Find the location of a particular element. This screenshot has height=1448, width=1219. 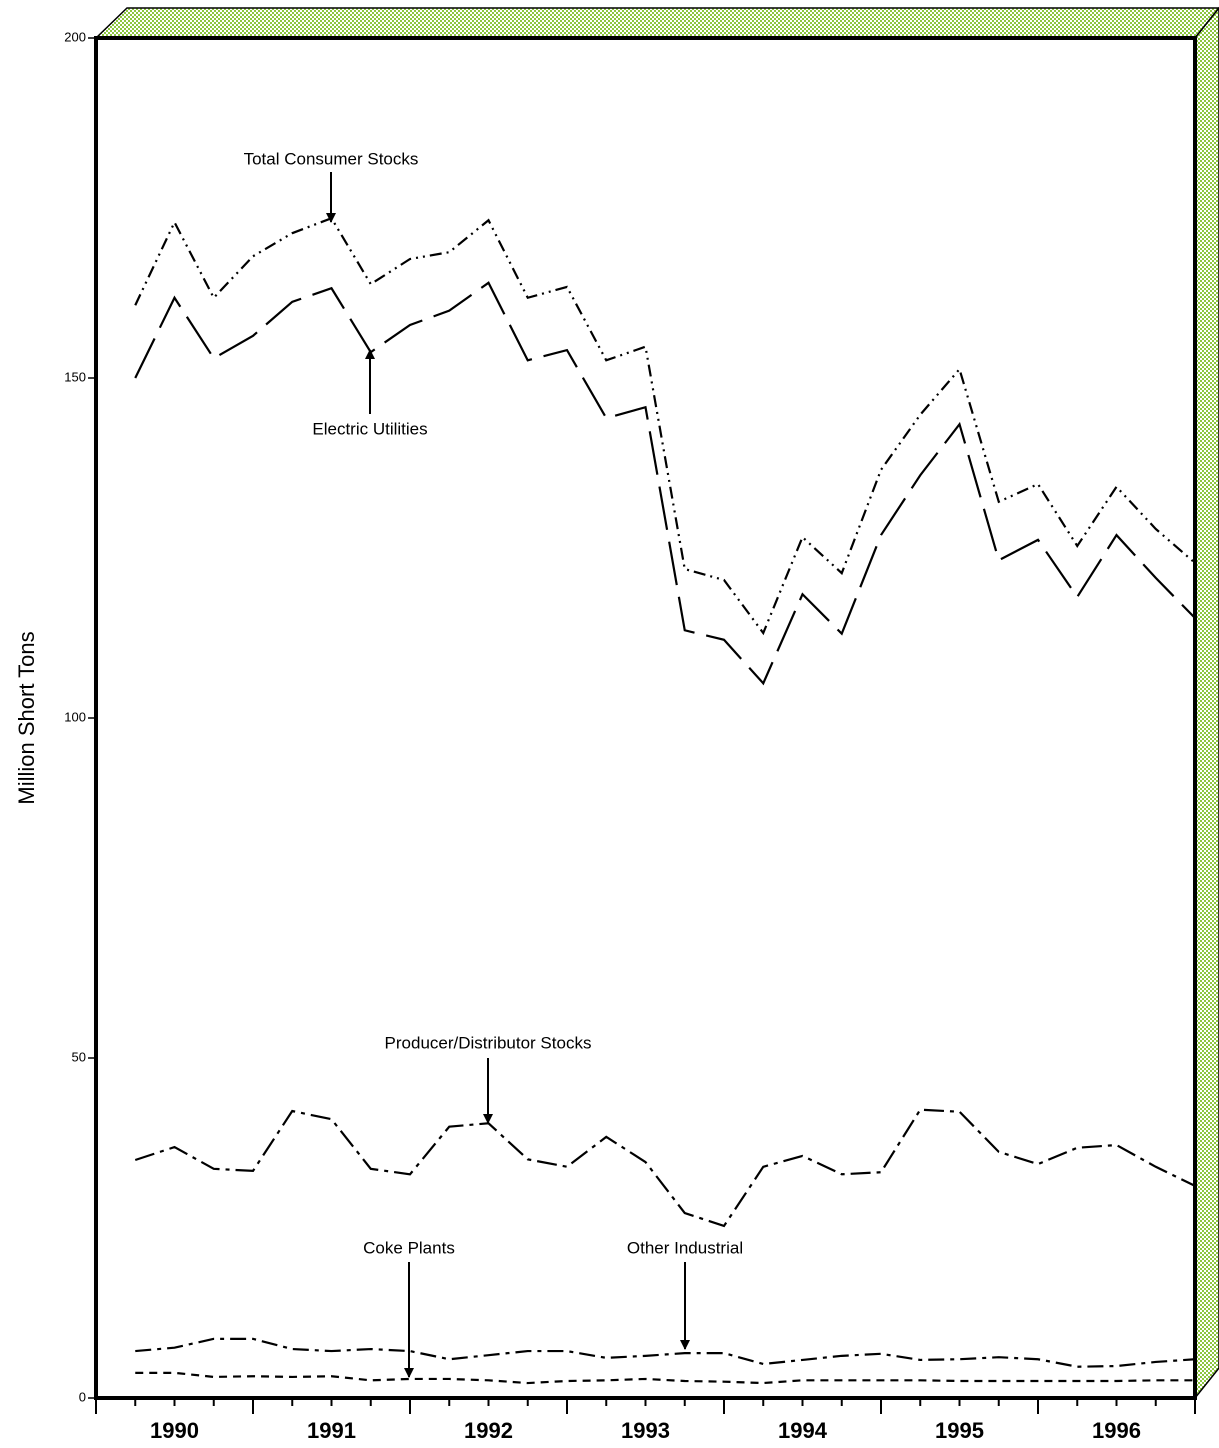

x-tick-label: 1993 is located at coordinates (645, 1430).